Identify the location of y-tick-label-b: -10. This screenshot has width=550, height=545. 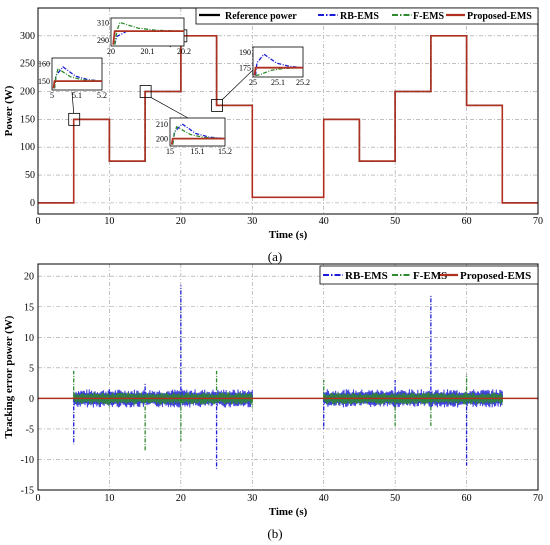
(27, 460).